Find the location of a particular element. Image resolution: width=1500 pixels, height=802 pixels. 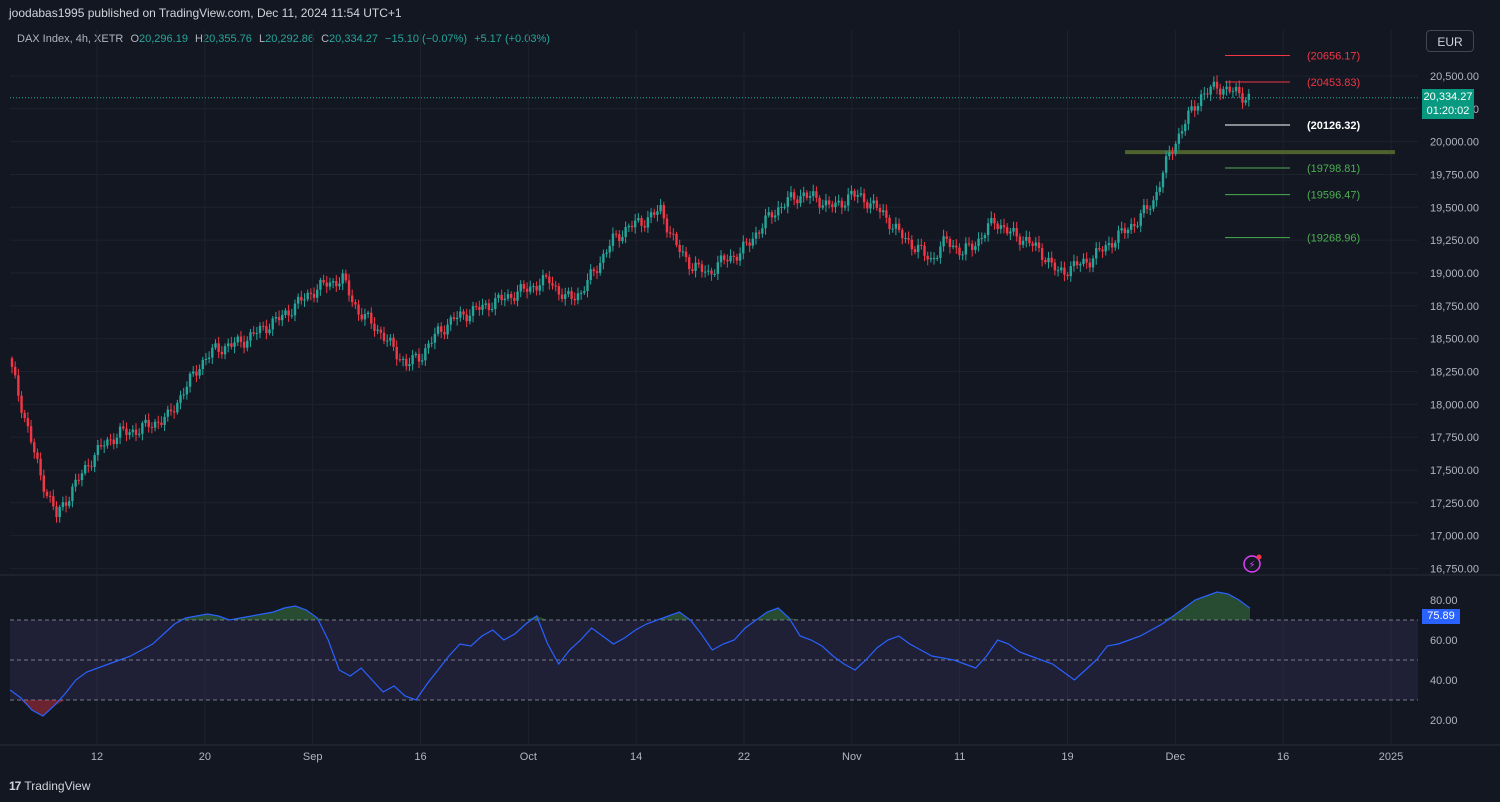

time-axis-label: Nov is located at coordinates (852, 757).